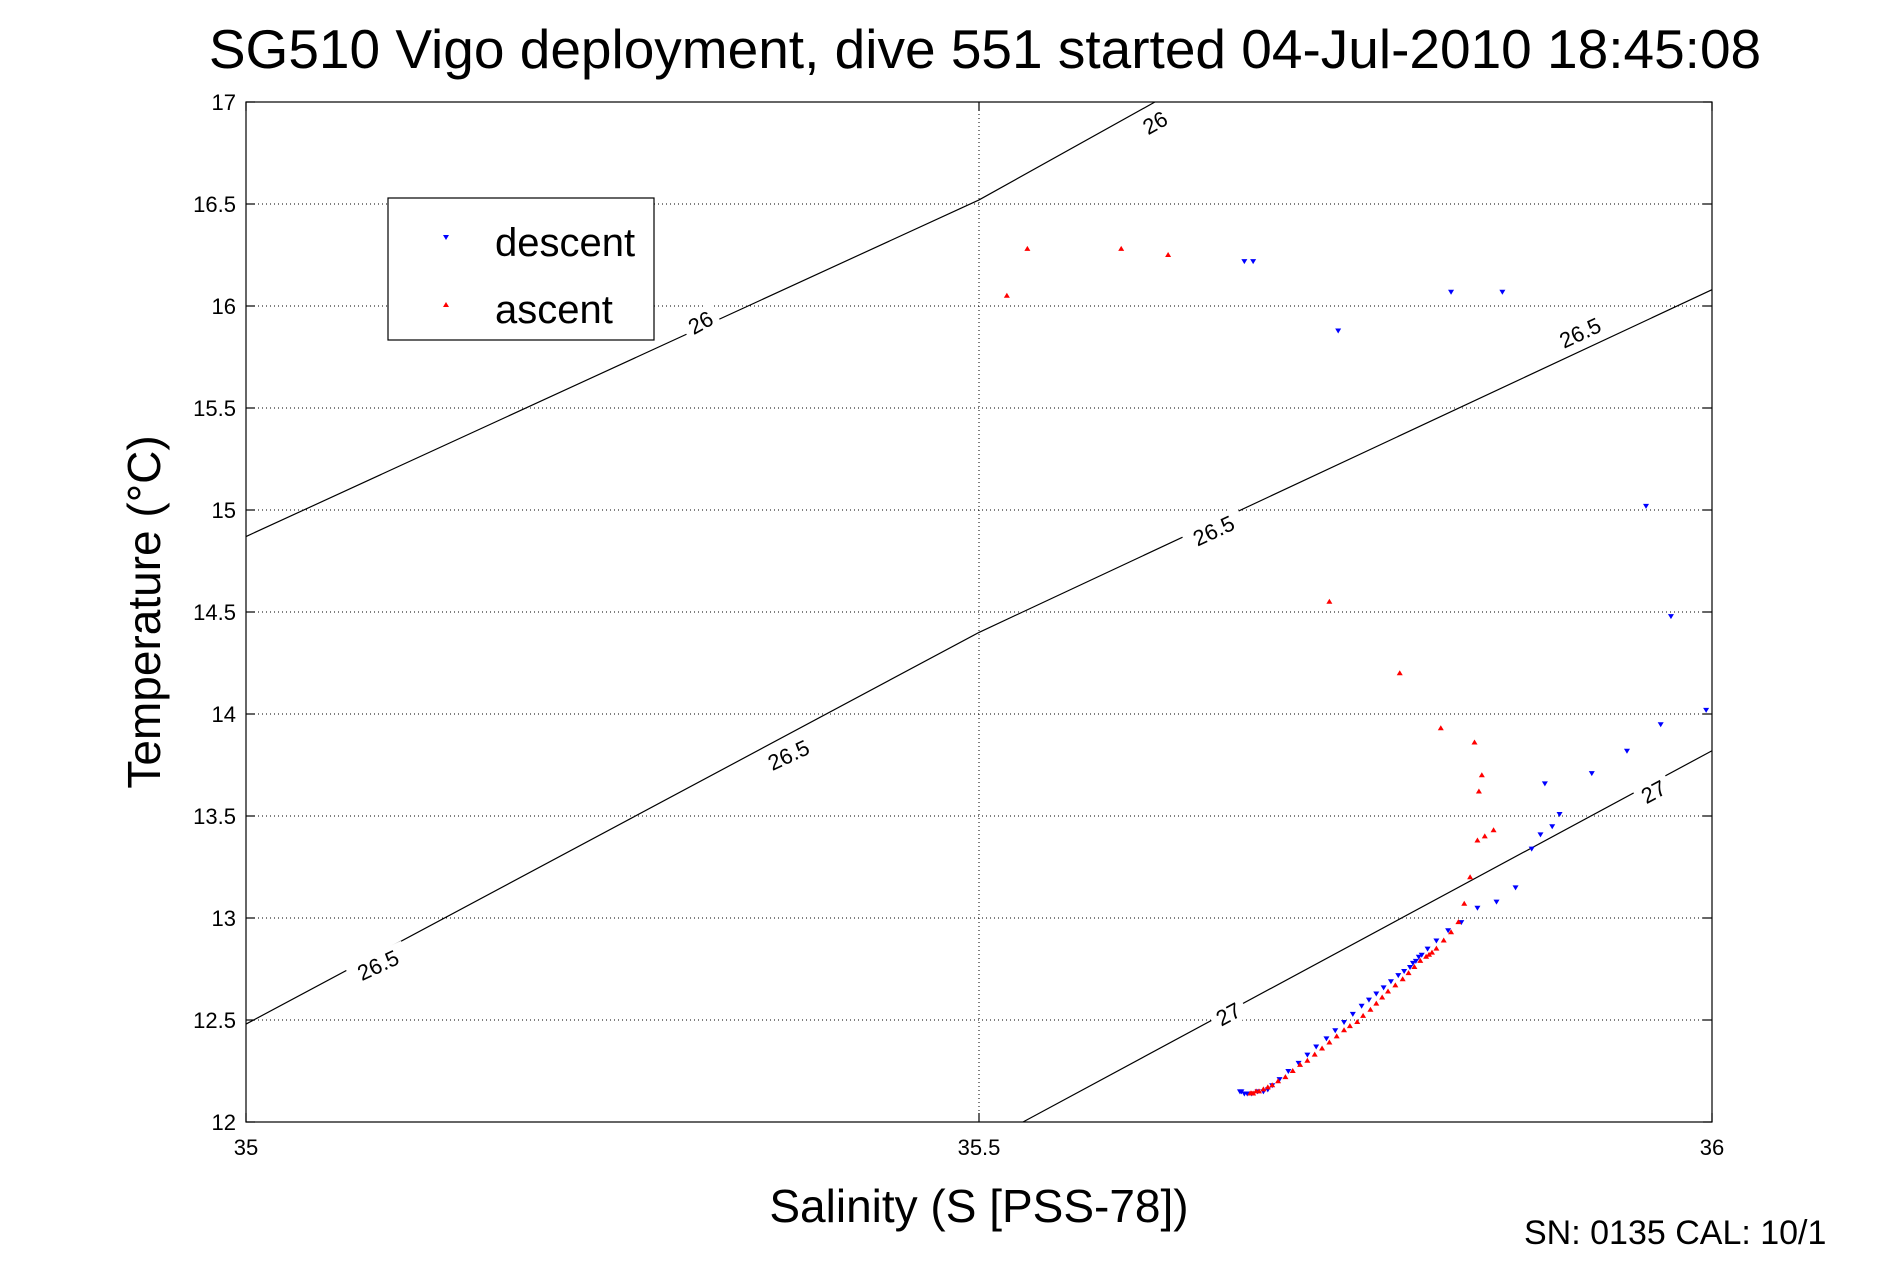 This screenshot has width=1891, height=1262. I want to click on legend-box, so click(521, 269).